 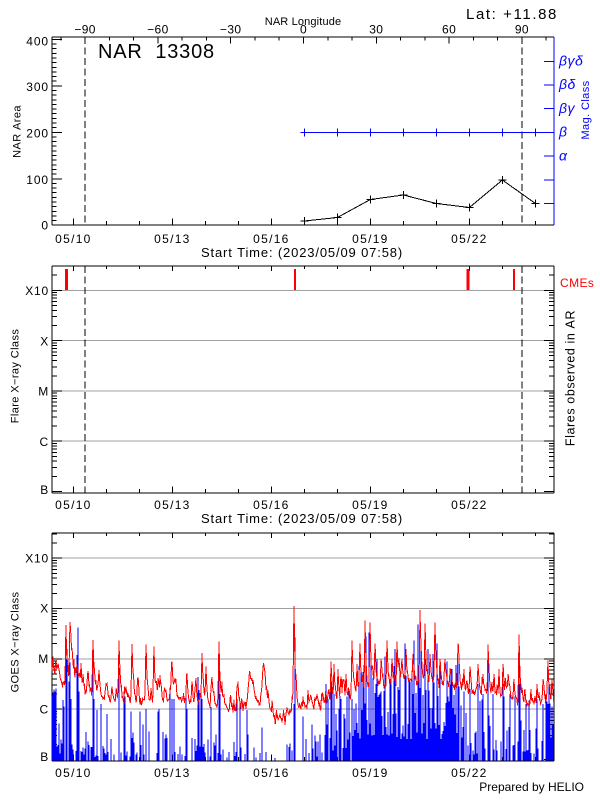 I want to click on svg-text: α, so click(x=563, y=155).